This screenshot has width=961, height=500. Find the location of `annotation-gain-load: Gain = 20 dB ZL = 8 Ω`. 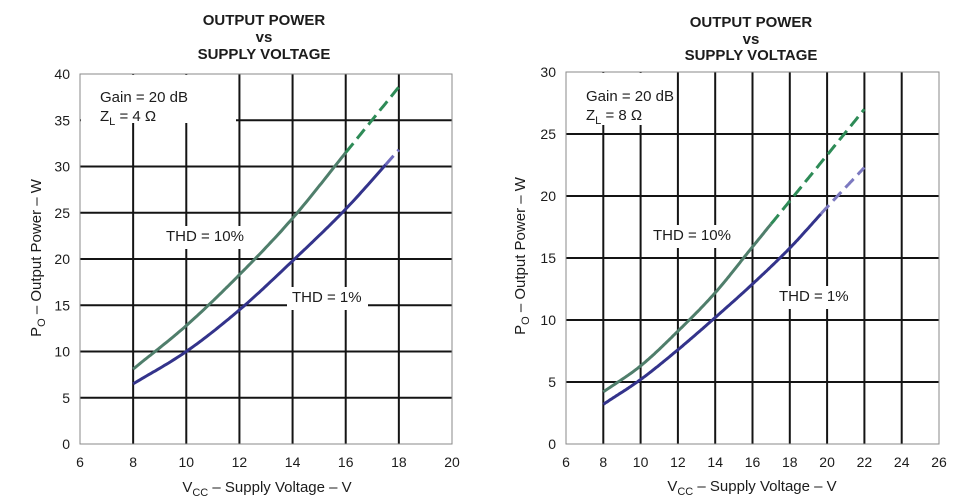

annotation-gain-load: Gain = 20 dB ZL = 8 Ω is located at coordinates (620, 100).